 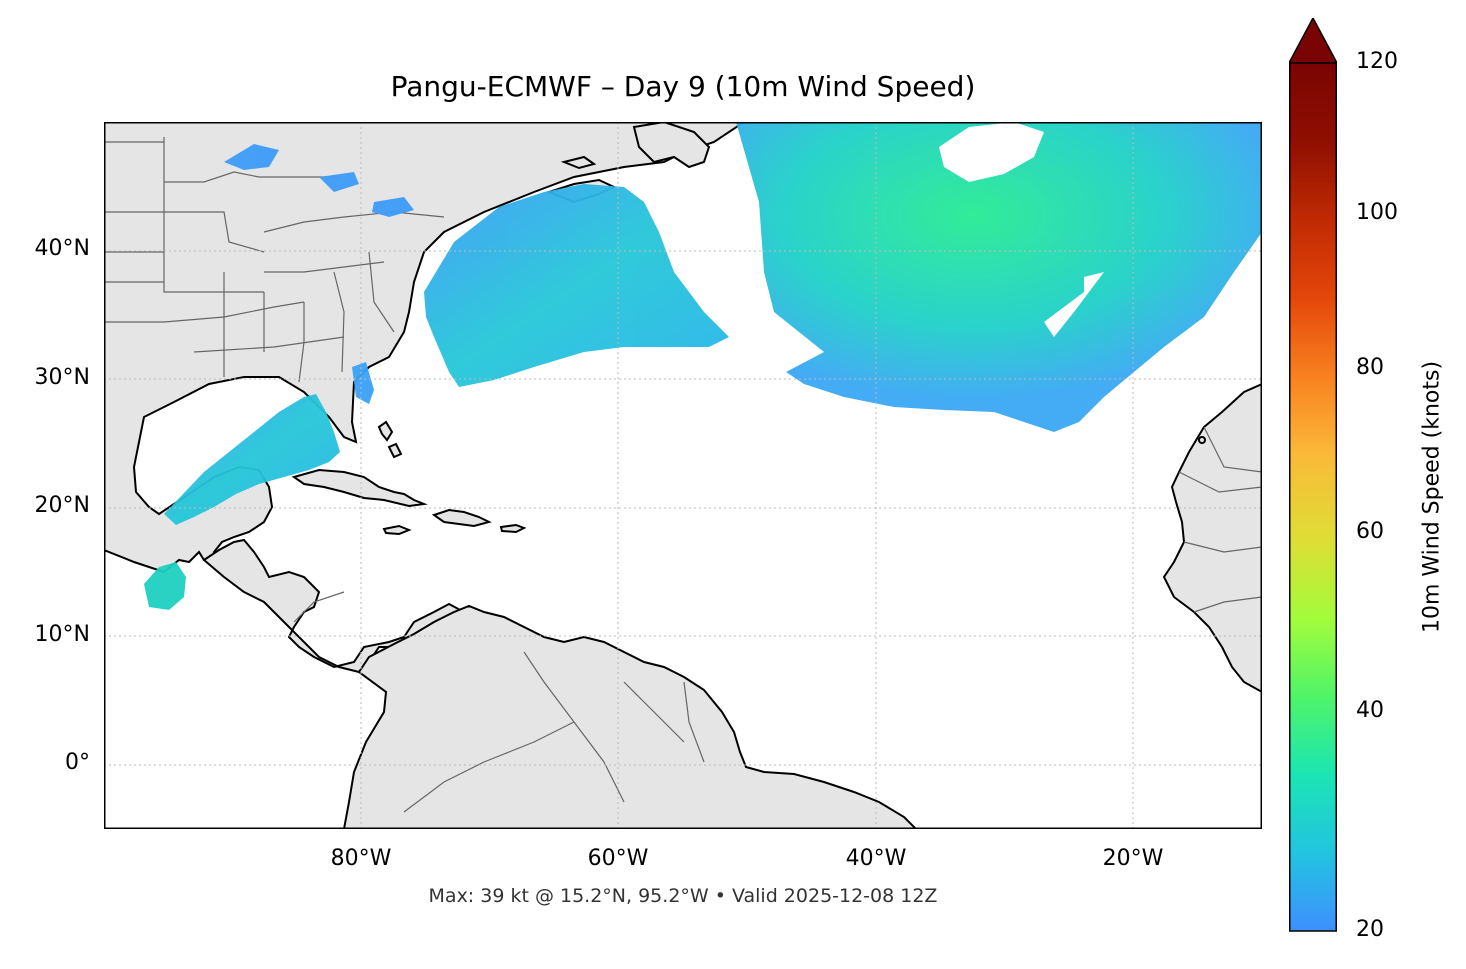 What do you see at coordinates (683, 86) in the screenshot?
I see `map-title: Pangu-ECMWF – Day 9 (10m Wind Speed)` at bounding box center [683, 86].